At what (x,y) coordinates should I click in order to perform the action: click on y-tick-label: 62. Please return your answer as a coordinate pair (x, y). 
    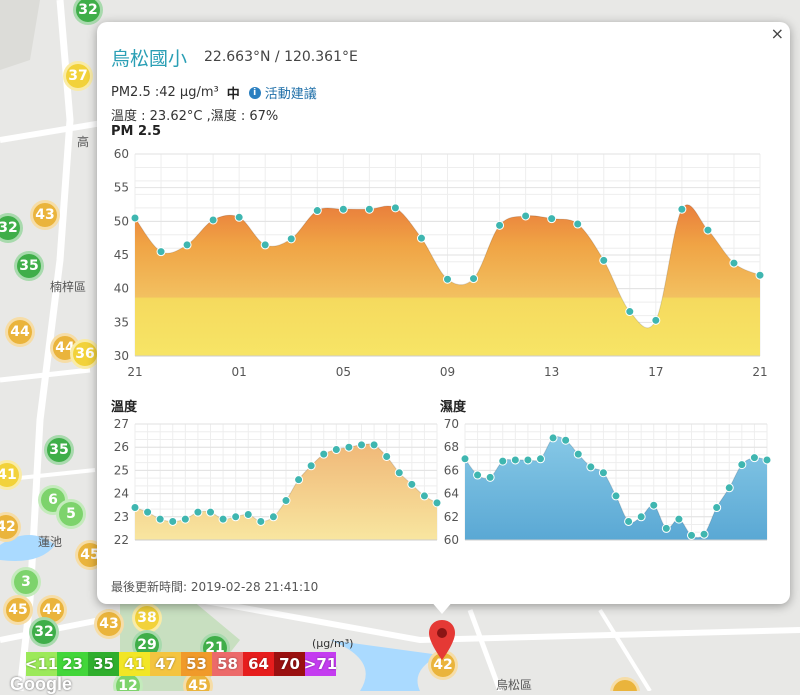
    Looking at the image, I should click on (451, 517).